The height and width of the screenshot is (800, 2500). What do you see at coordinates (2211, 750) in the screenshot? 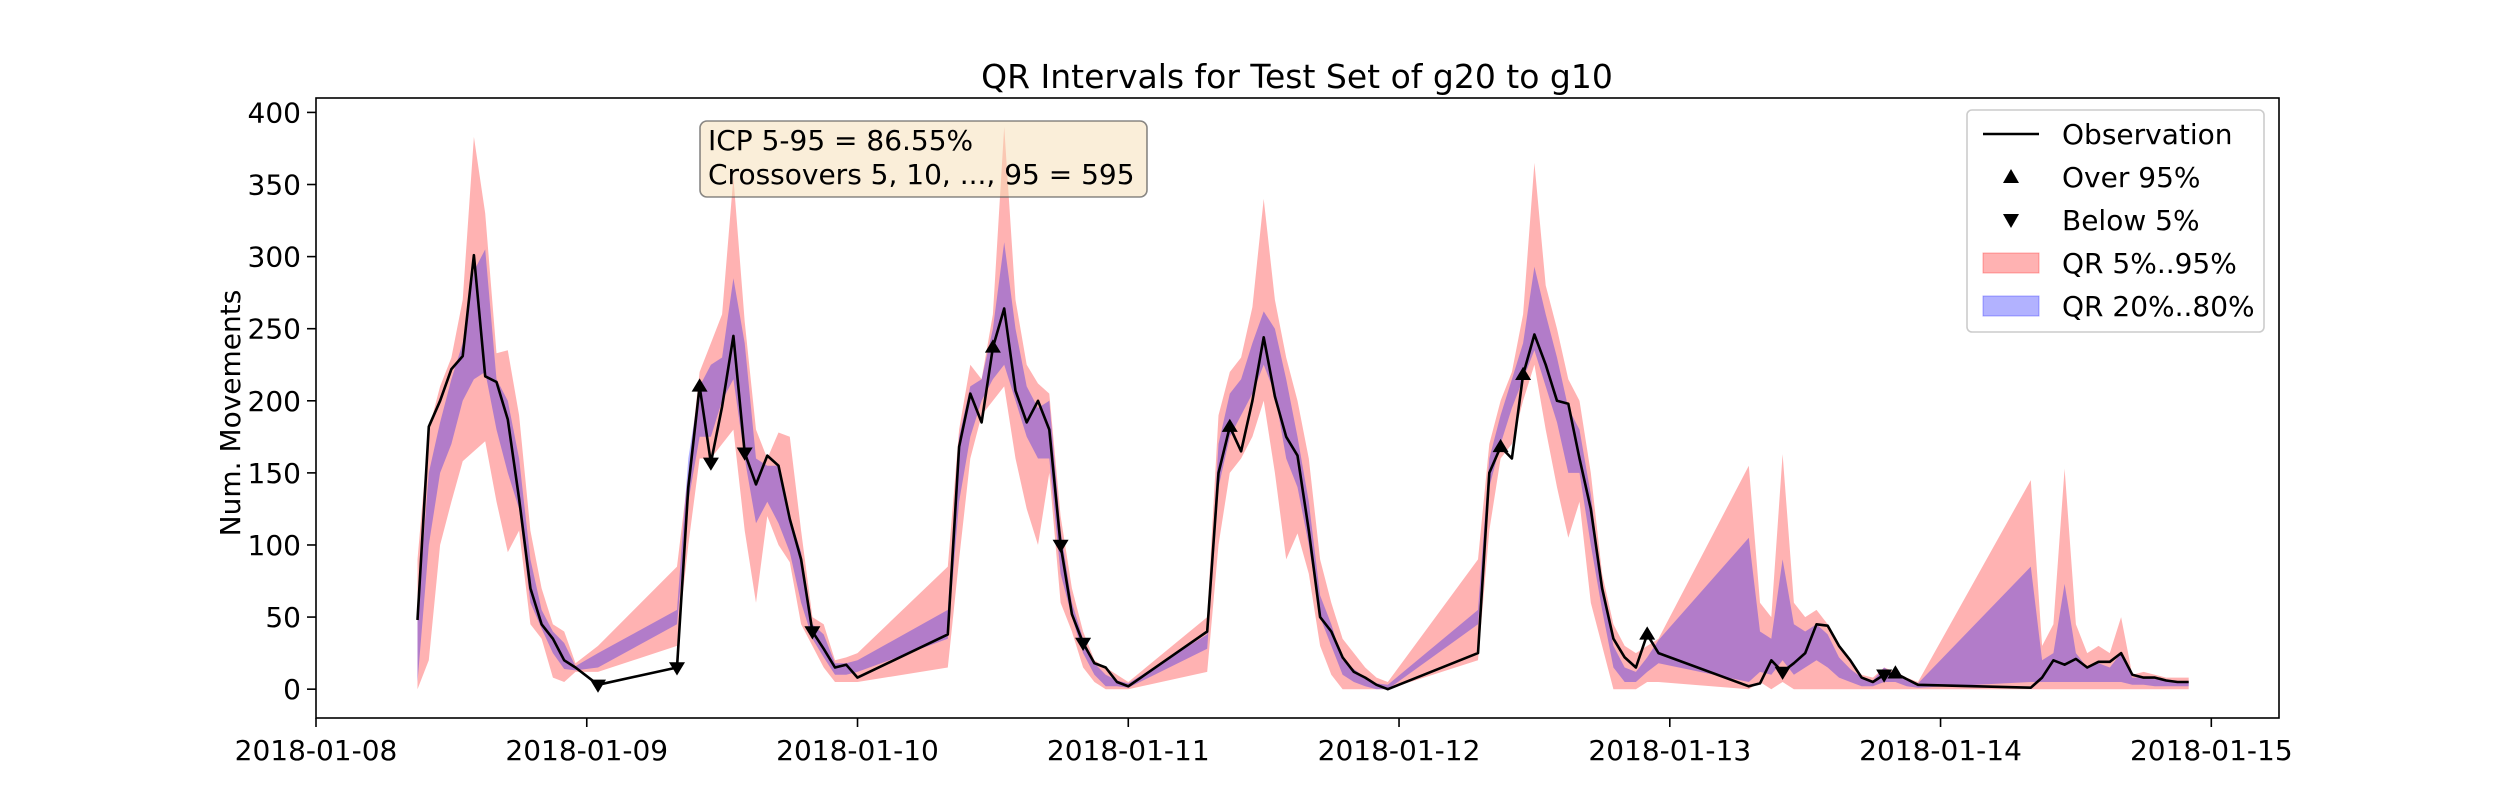
I see `x-tick-label: 2018-01-15` at bounding box center [2211, 750].